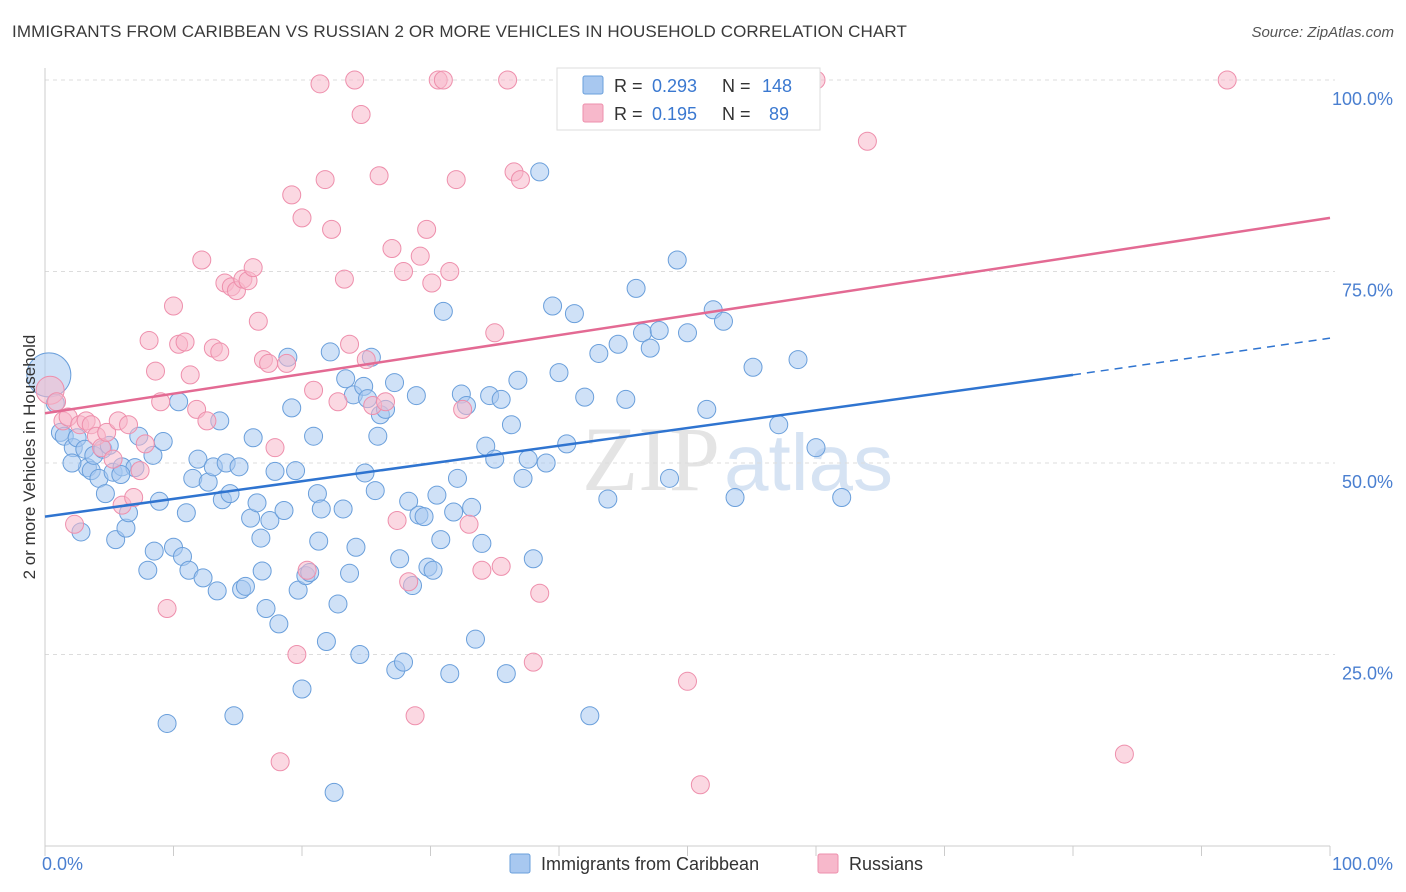 This screenshot has height=892, width=1406. What do you see at coordinates (593, 113) in the screenshot?
I see `legend-swatch-russians` at bounding box center [593, 113].